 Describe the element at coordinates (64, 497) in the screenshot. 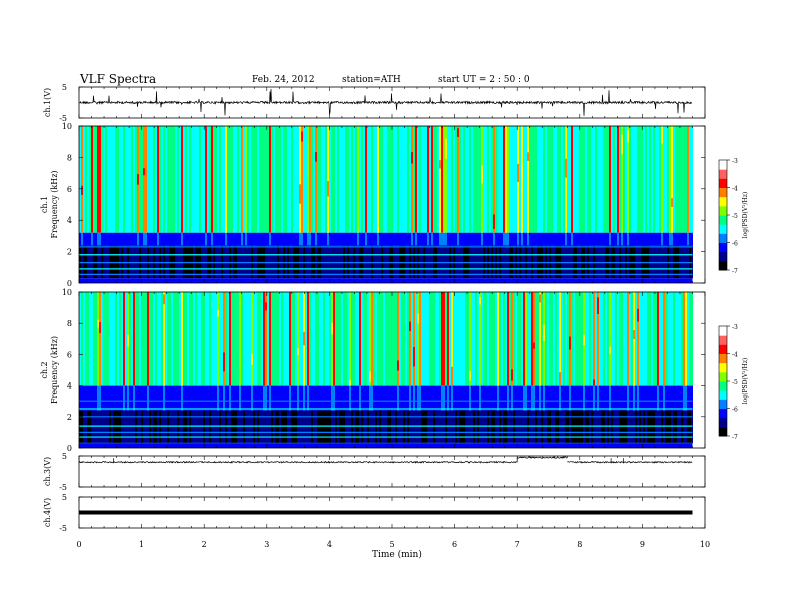

I see `y-tick-label: 5` at that location.